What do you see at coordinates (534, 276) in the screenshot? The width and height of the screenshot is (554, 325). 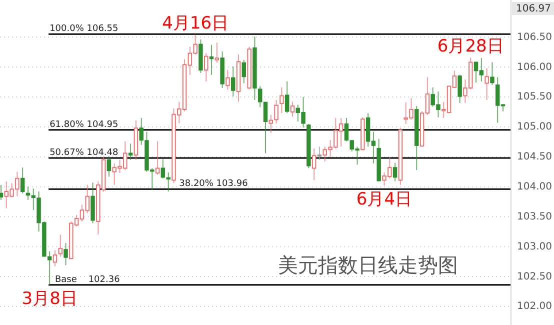 I see `y-tick-label: 102.50` at bounding box center [534, 276].